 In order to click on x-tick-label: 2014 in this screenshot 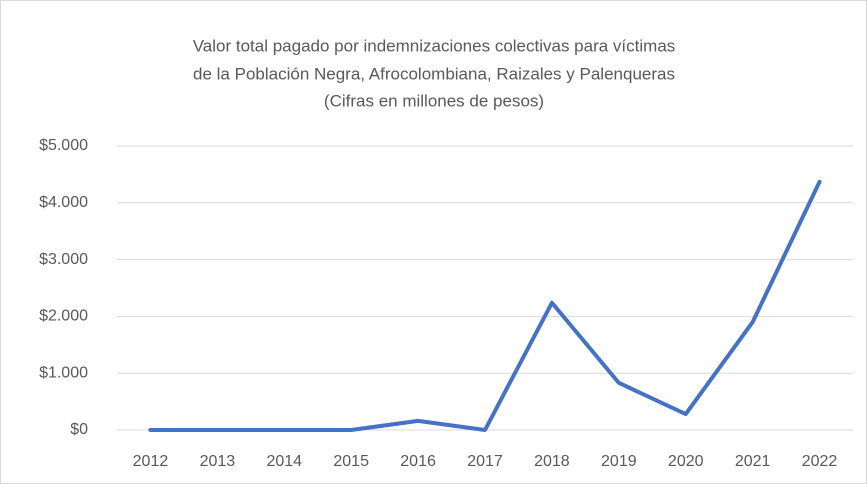, I will do `click(284, 461)`.